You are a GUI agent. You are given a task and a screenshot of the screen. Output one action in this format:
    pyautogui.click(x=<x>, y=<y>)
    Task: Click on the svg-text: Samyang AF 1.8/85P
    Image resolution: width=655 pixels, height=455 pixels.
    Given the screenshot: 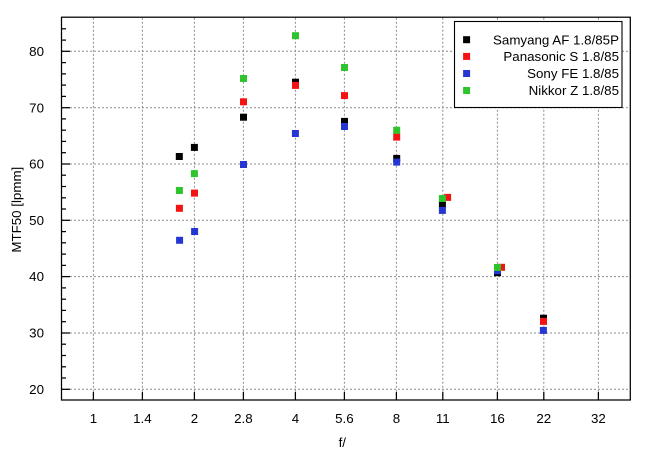 What is the action you would take?
    pyautogui.click(x=556, y=39)
    